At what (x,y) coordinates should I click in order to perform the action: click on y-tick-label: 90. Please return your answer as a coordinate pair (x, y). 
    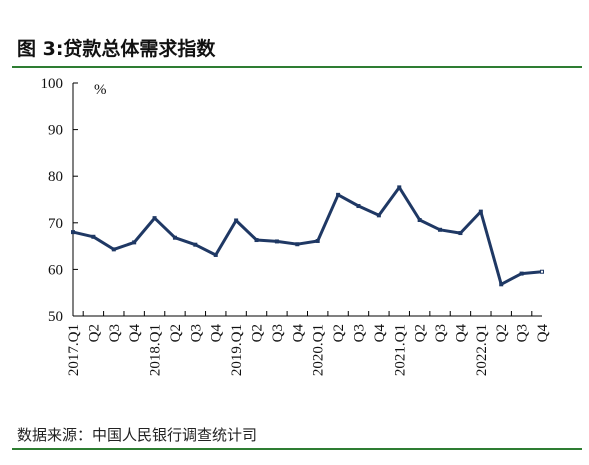
    Looking at the image, I should click on (55, 131).